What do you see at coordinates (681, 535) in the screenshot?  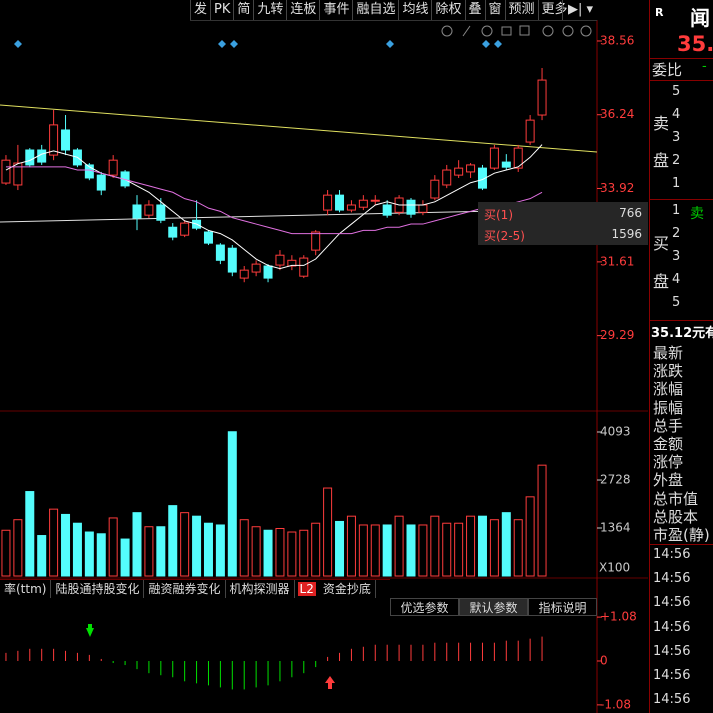 I see `field-label: 市盈(静)` at bounding box center [681, 535].